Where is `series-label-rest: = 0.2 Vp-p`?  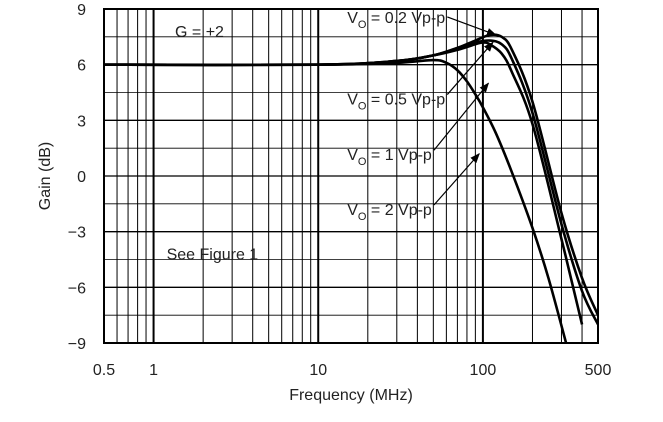
series-label-rest: = 0.2 Vp-p is located at coordinates (405, 18).